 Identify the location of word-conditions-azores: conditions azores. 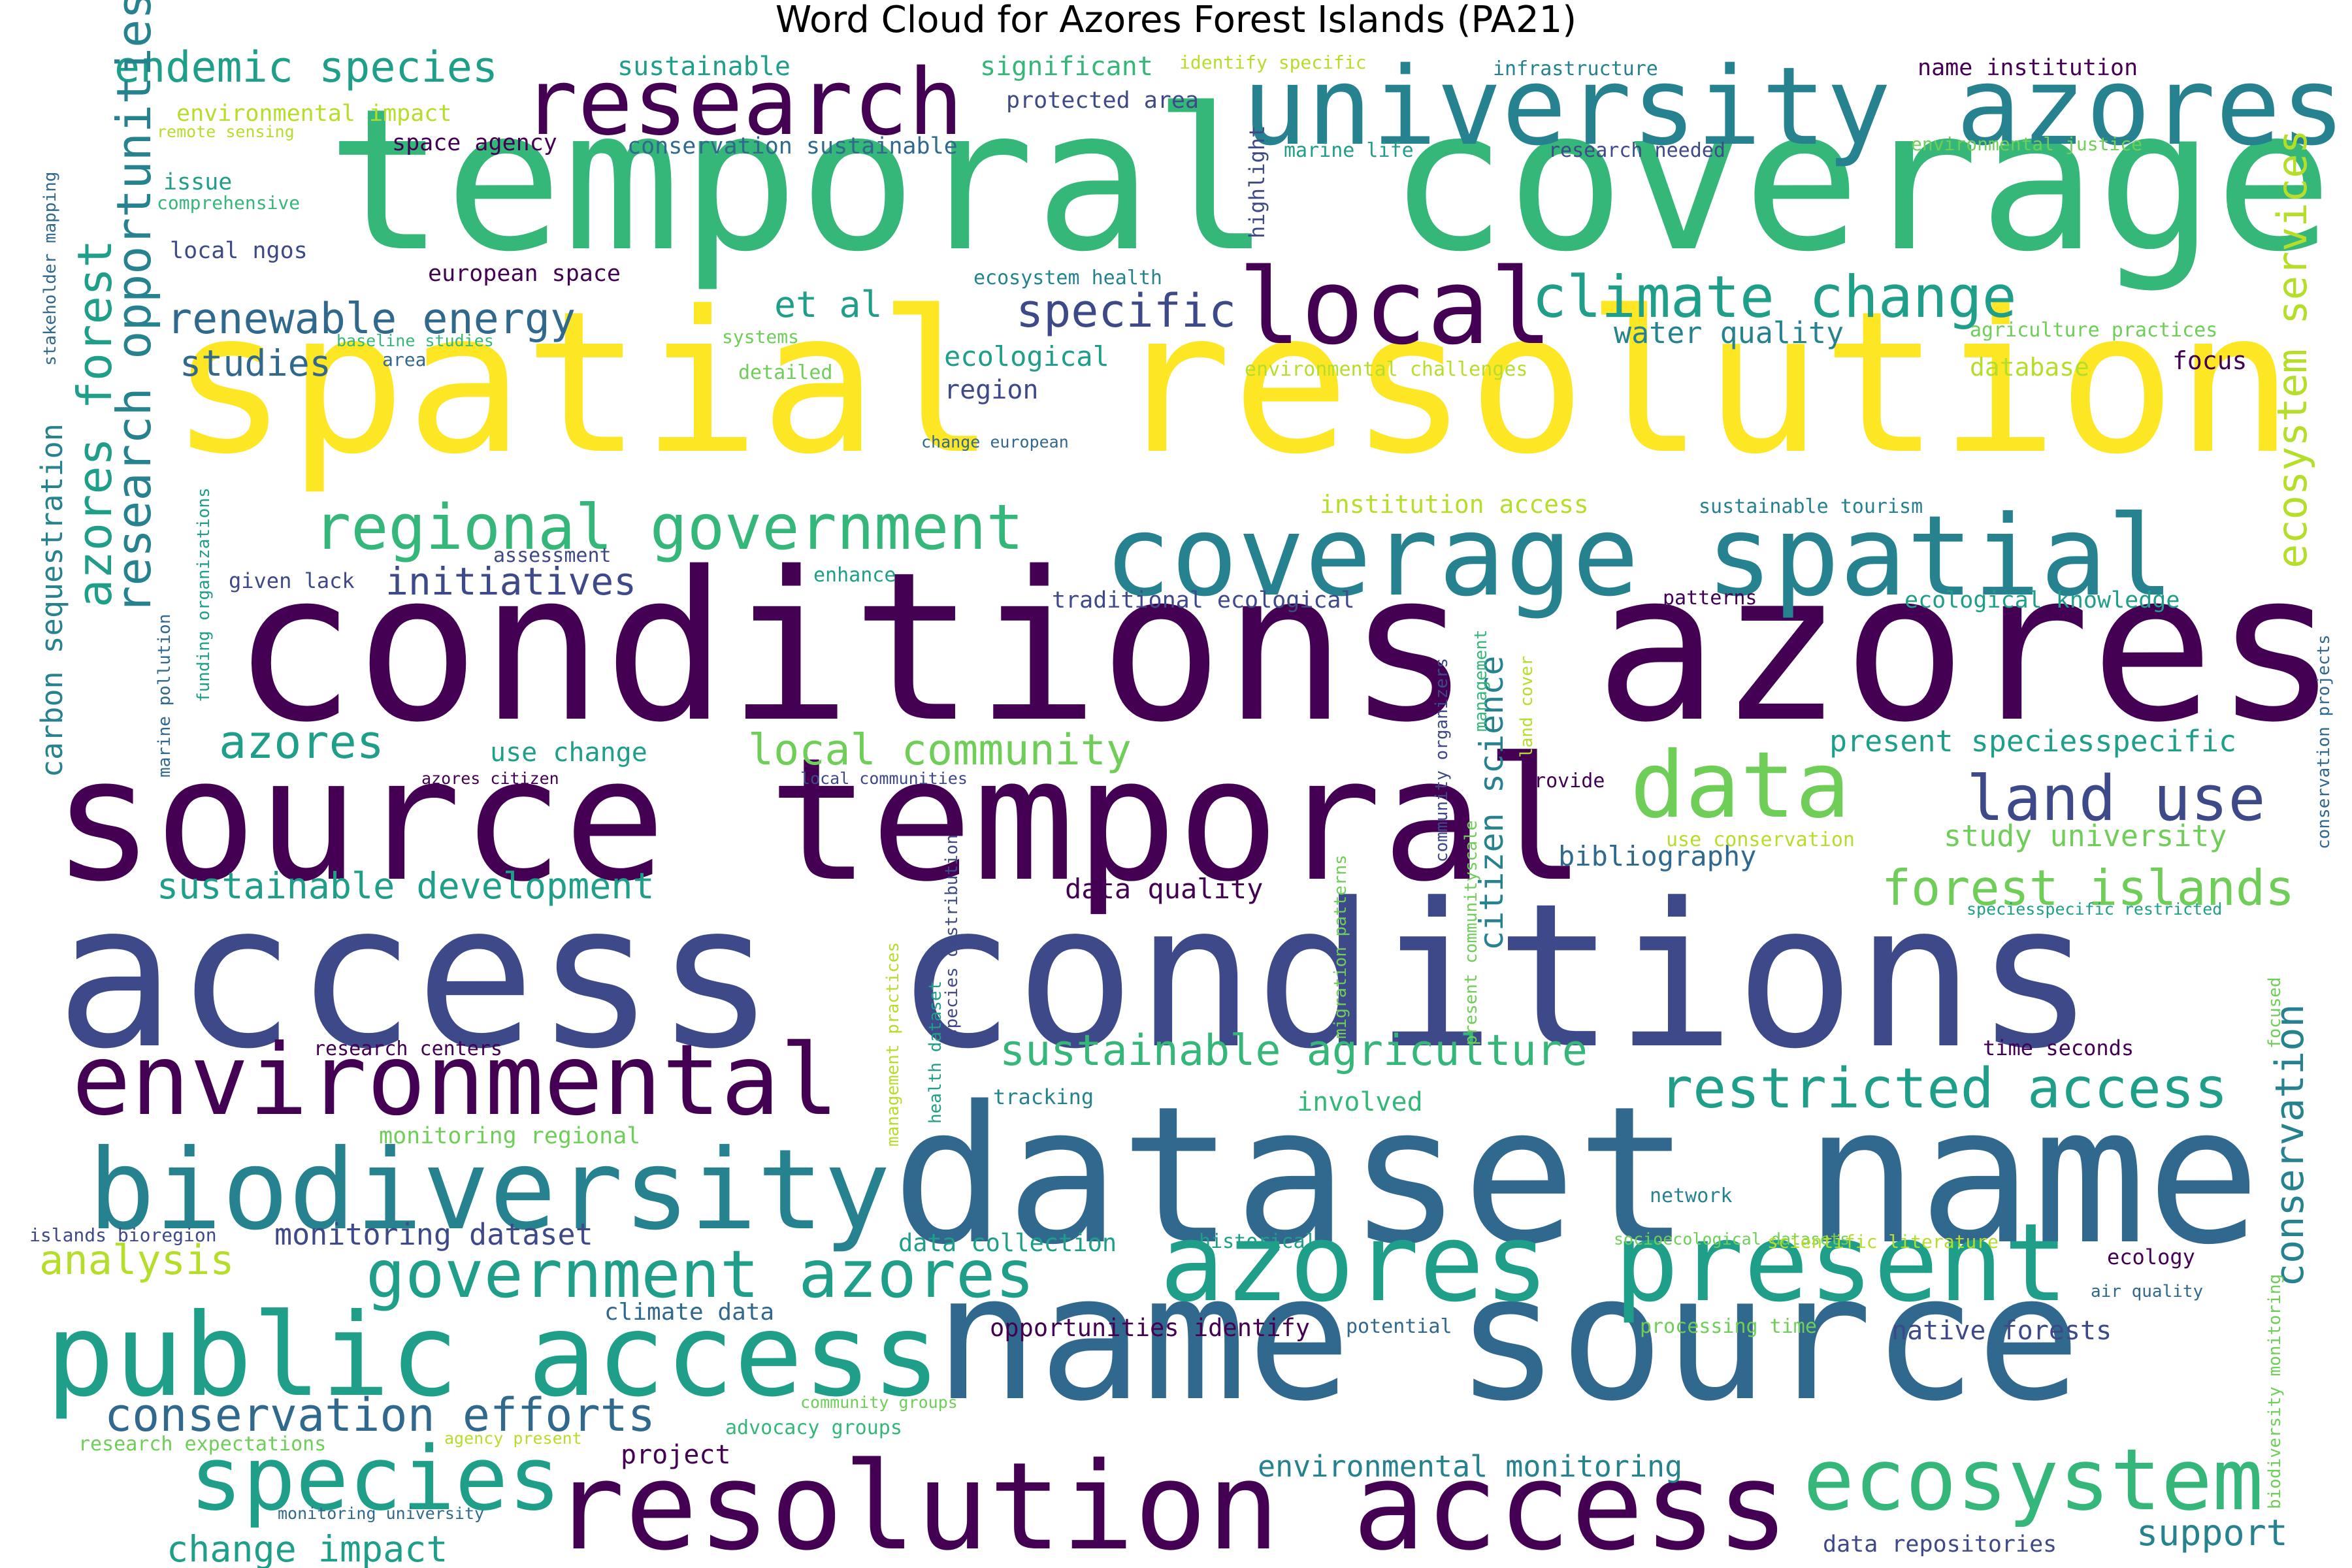
(1285, 648).